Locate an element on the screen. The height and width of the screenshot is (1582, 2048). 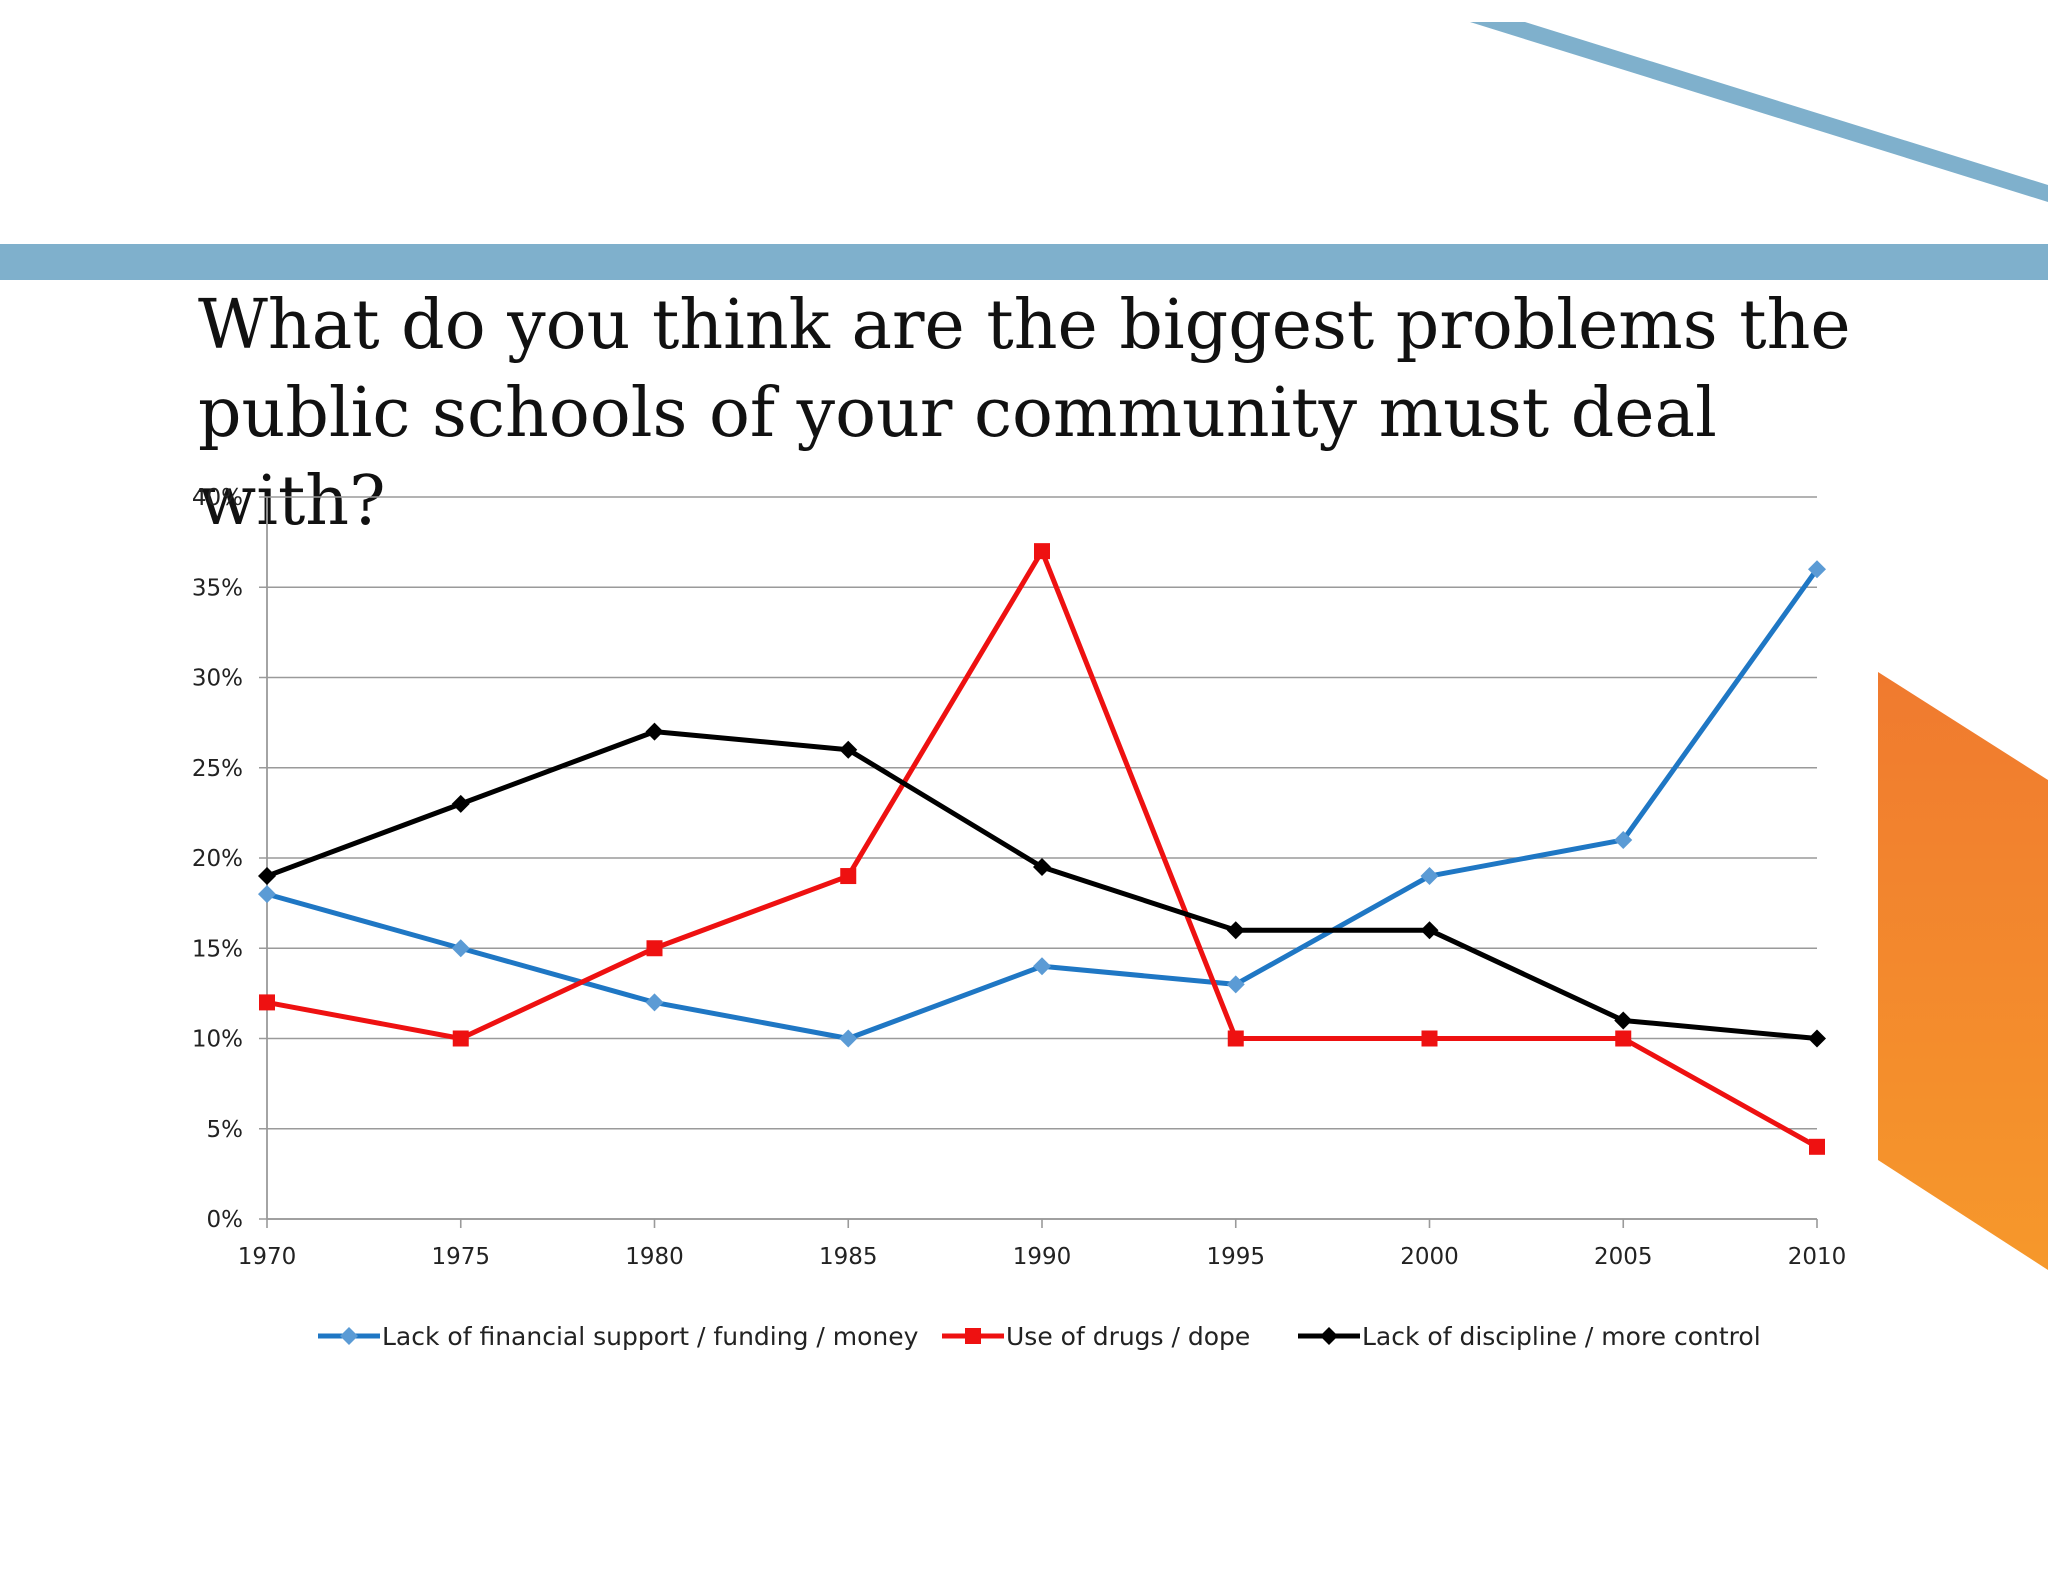
x-tick-label: 1975 is located at coordinates (460, 1257).